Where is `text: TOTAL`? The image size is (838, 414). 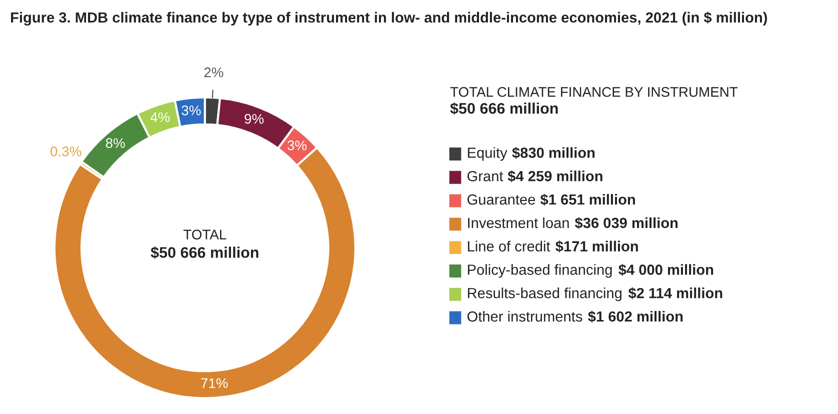 text: TOTAL is located at coordinates (204, 235).